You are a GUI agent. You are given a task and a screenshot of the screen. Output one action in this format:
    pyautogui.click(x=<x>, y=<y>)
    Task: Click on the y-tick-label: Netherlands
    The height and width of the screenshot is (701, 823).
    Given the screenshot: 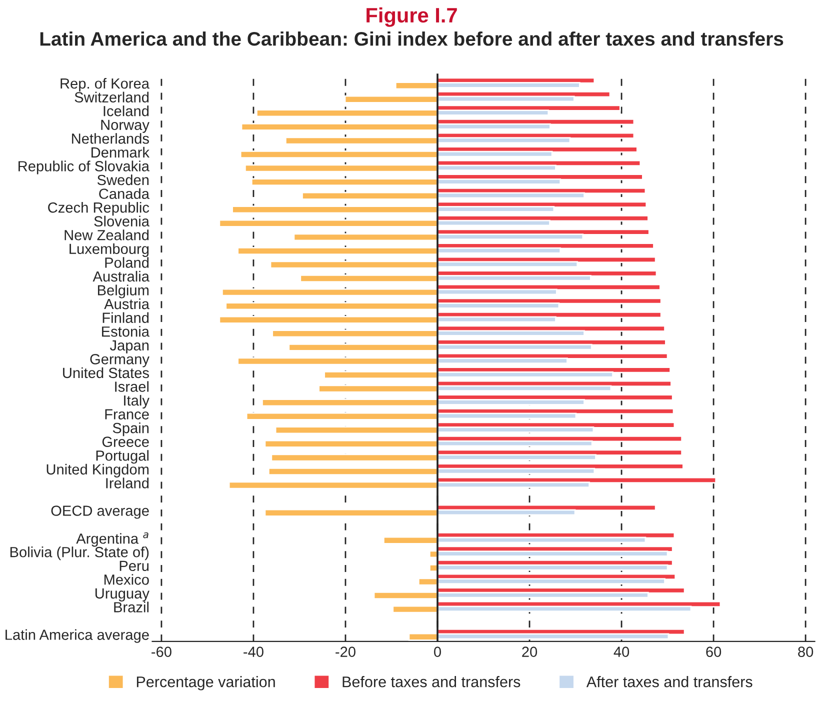 What is the action you would take?
    pyautogui.click(x=110, y=138)
    